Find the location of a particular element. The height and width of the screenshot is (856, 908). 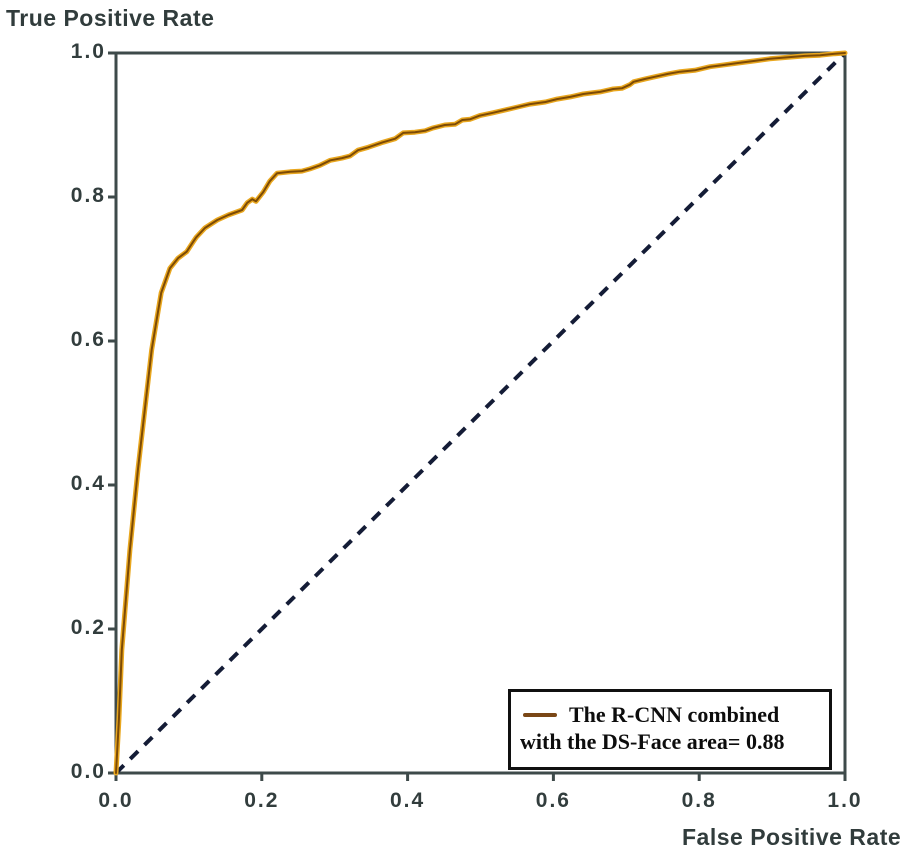

x-tick-label: 0.8 is located at coordinates (699, 800).